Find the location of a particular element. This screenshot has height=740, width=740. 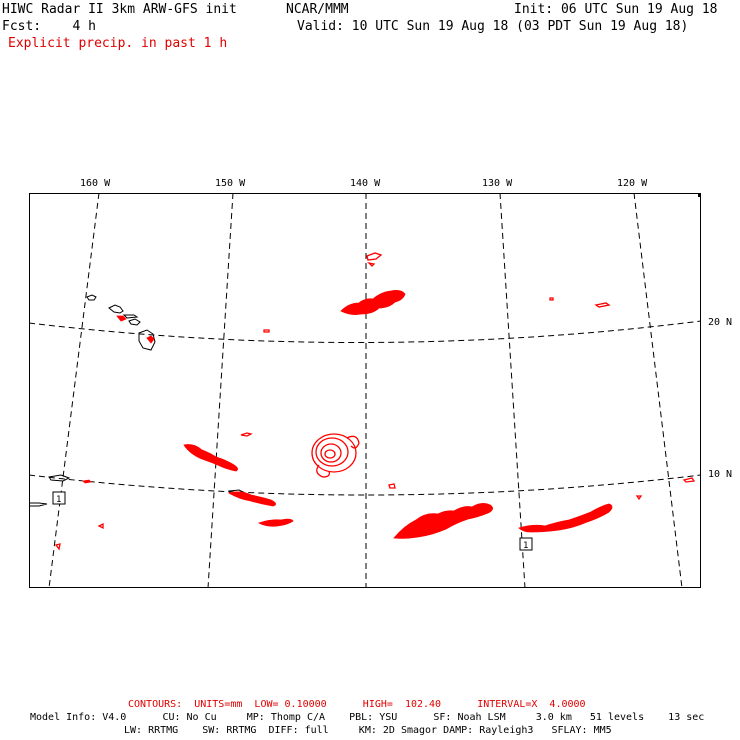

parallel-20n is located at coordinates (365, 331).